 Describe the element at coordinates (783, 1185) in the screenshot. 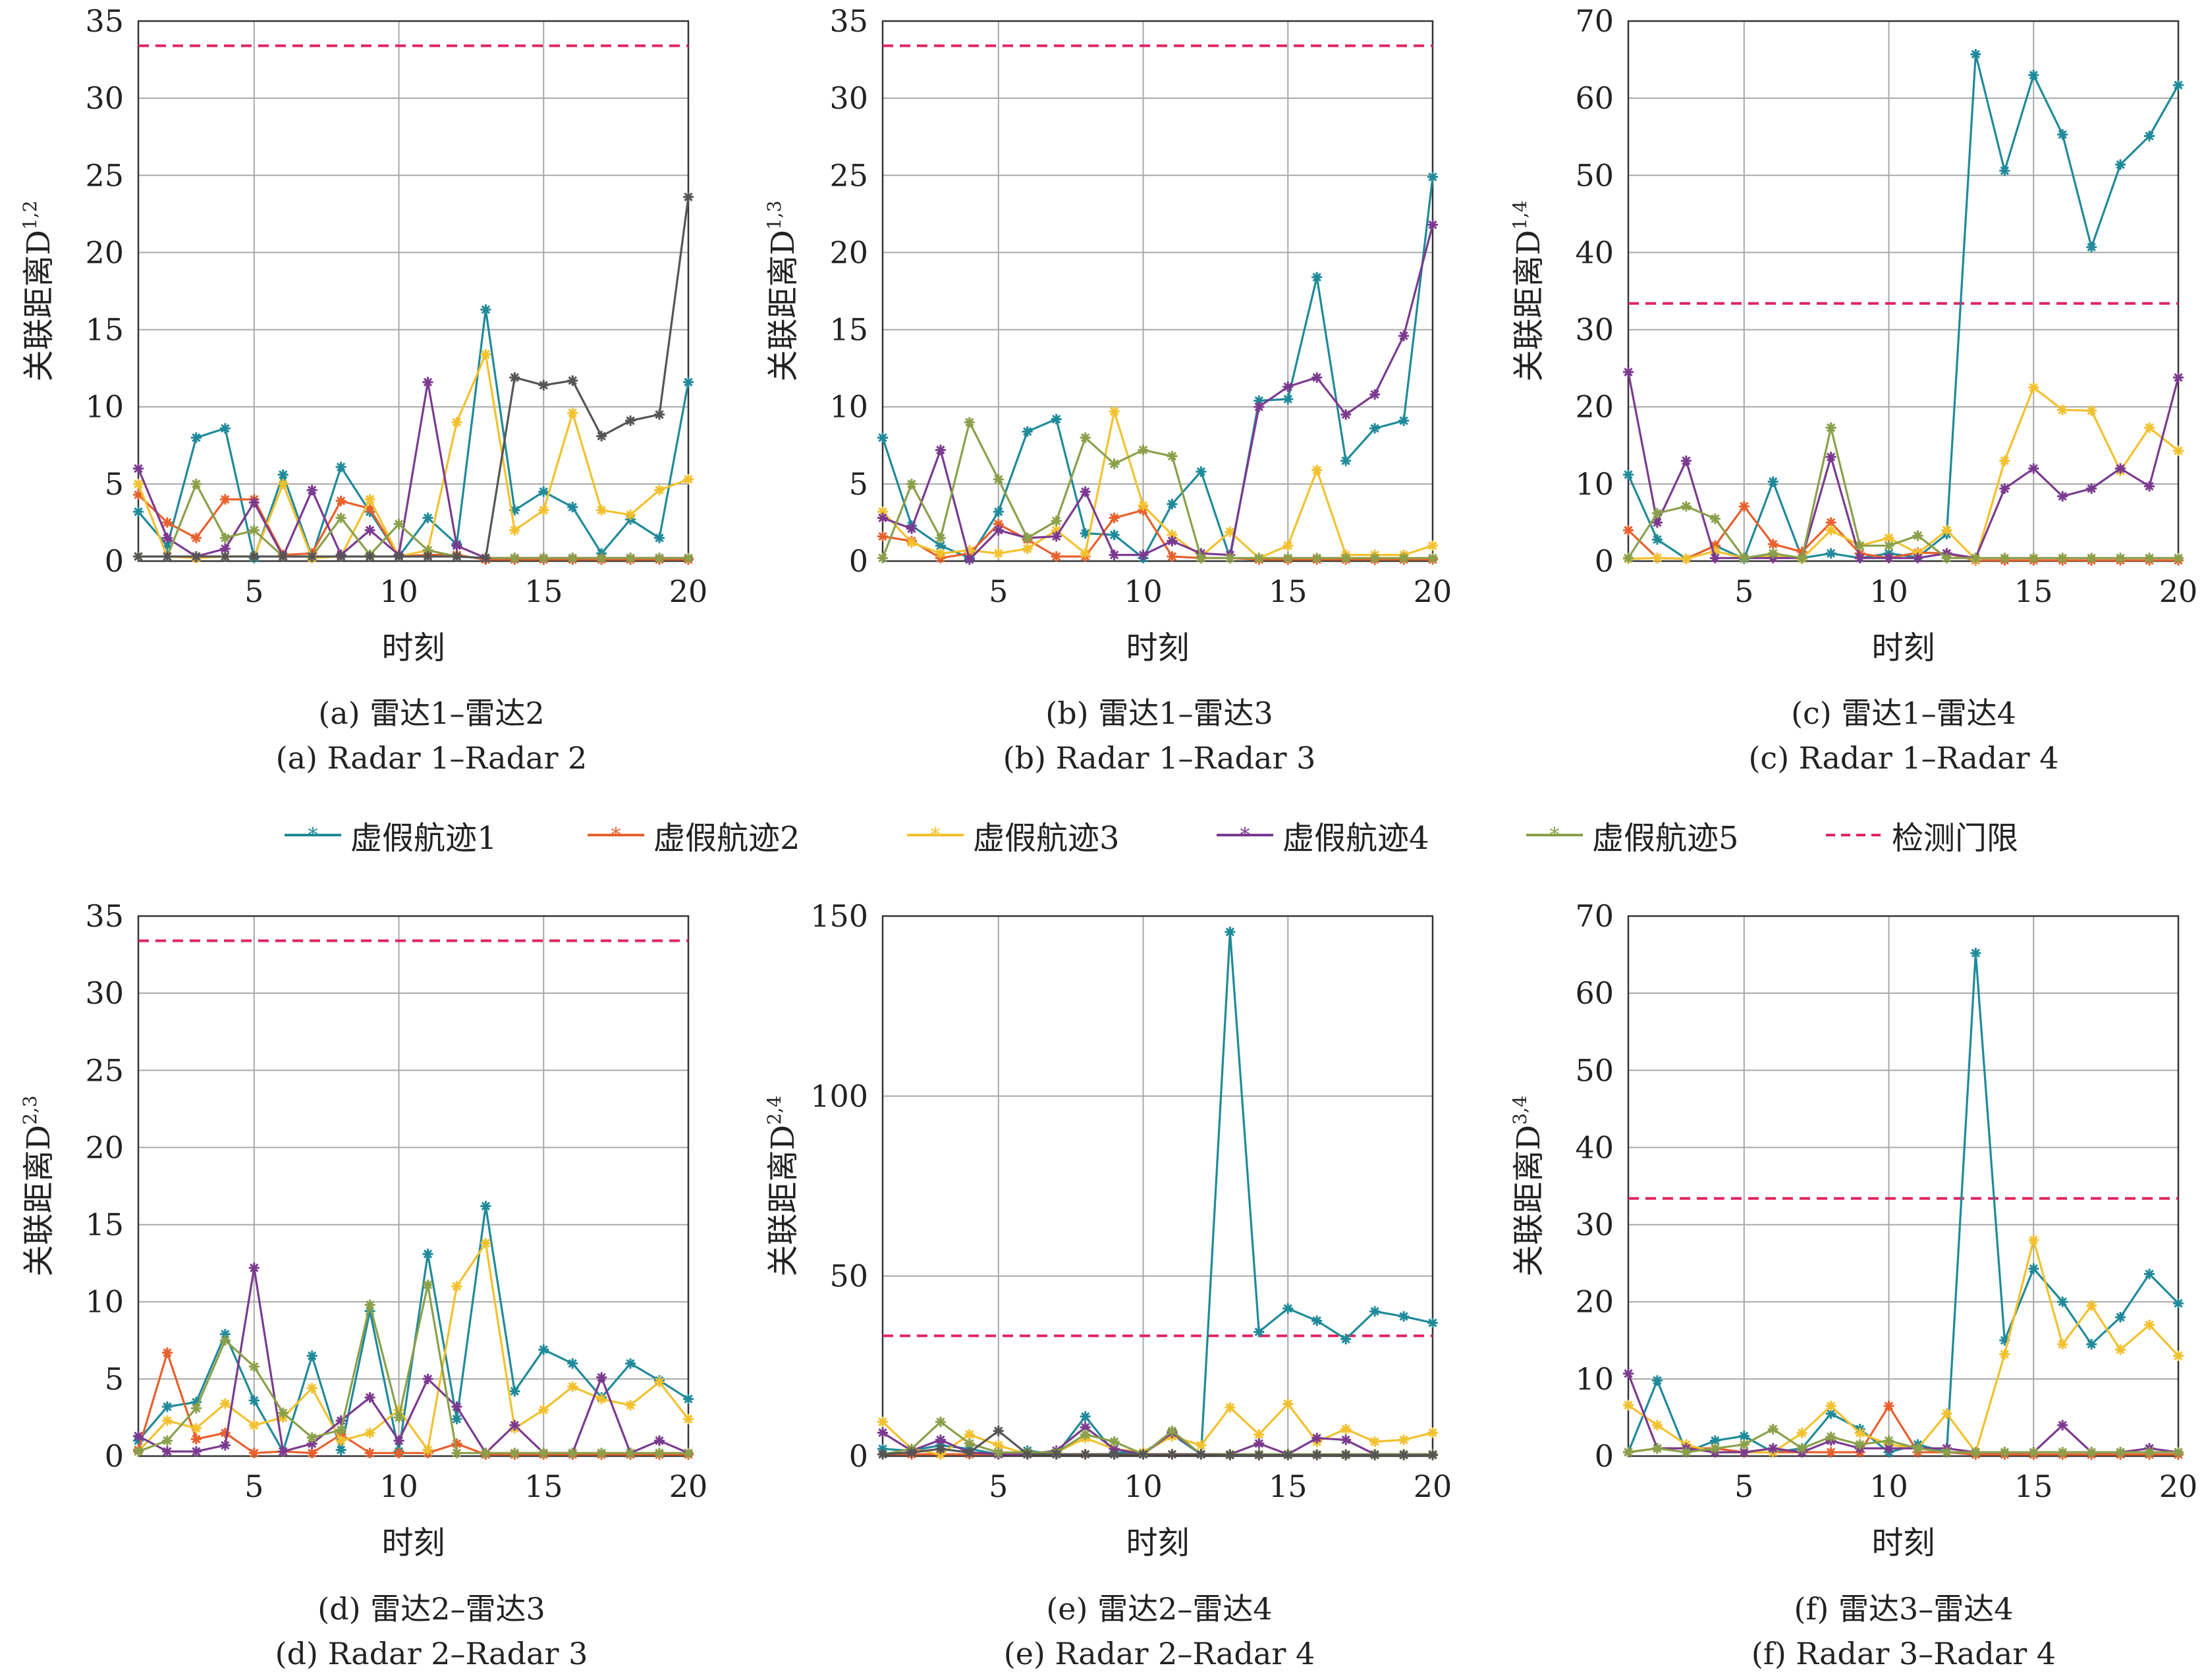

I see `y-axis-label: 关联距离D2,4` at that location.